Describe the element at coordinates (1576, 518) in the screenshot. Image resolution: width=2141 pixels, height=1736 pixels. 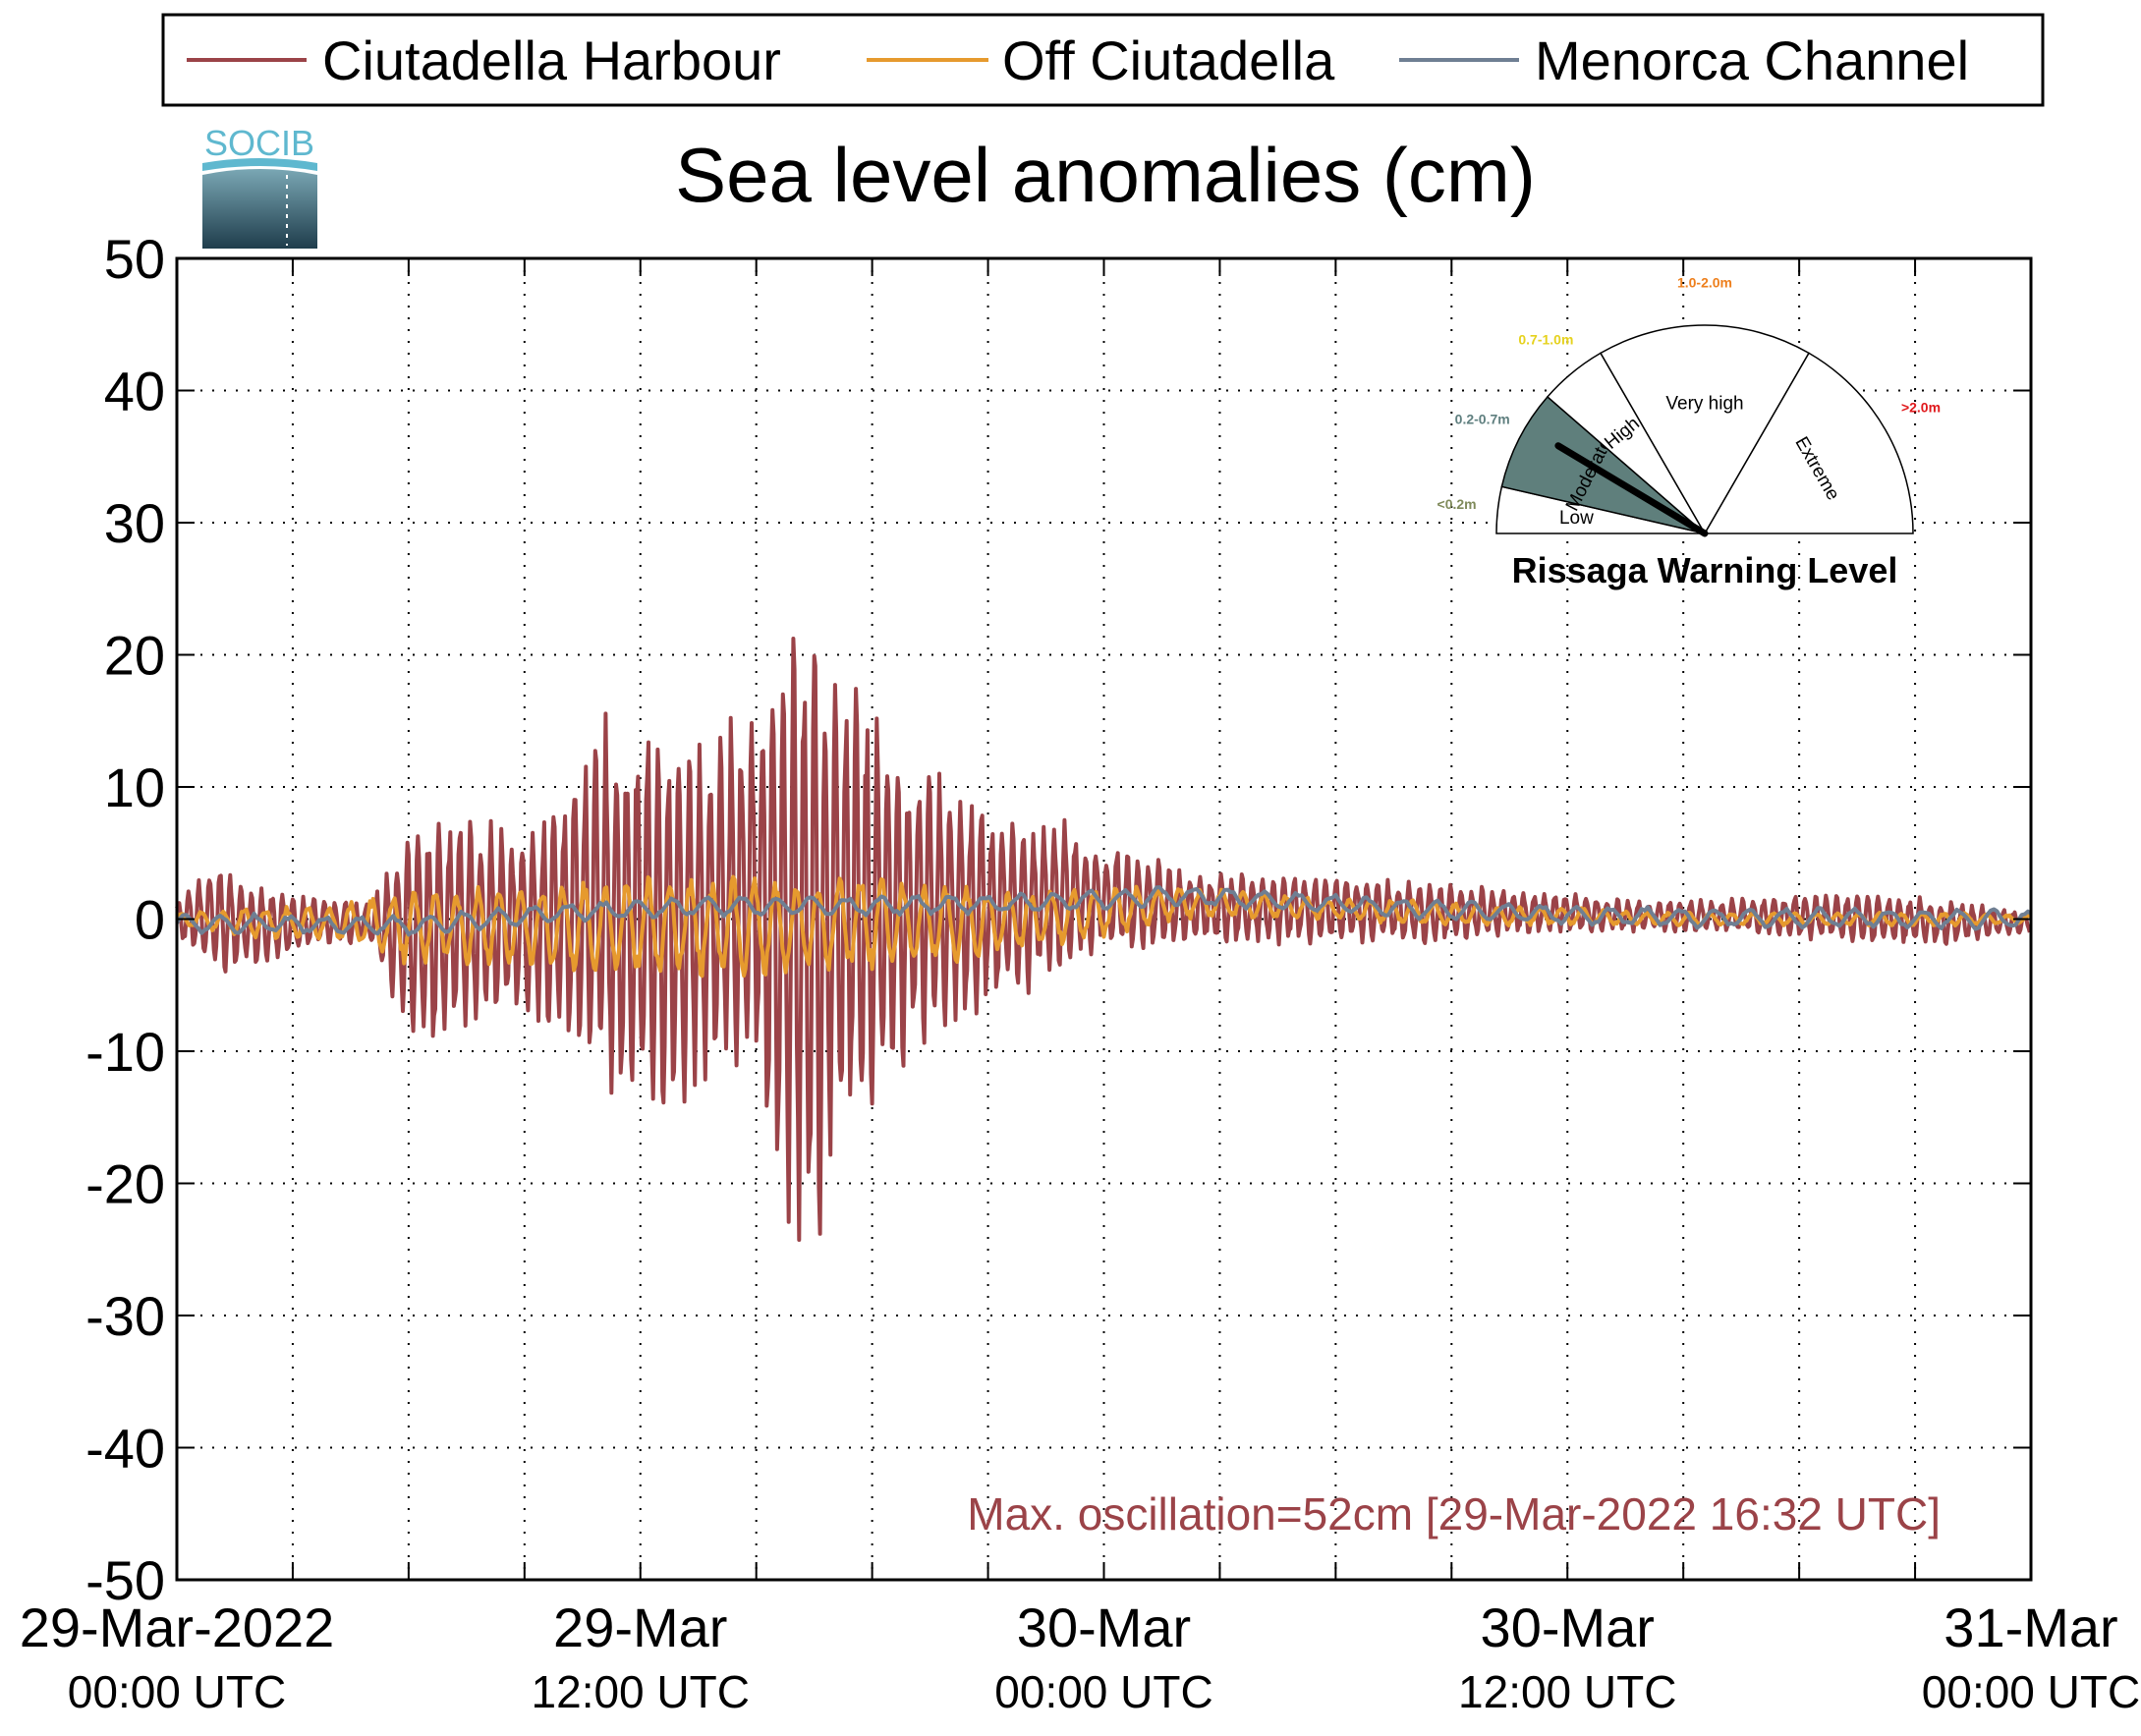
I see `gauge-sector-label: Low` at that location.